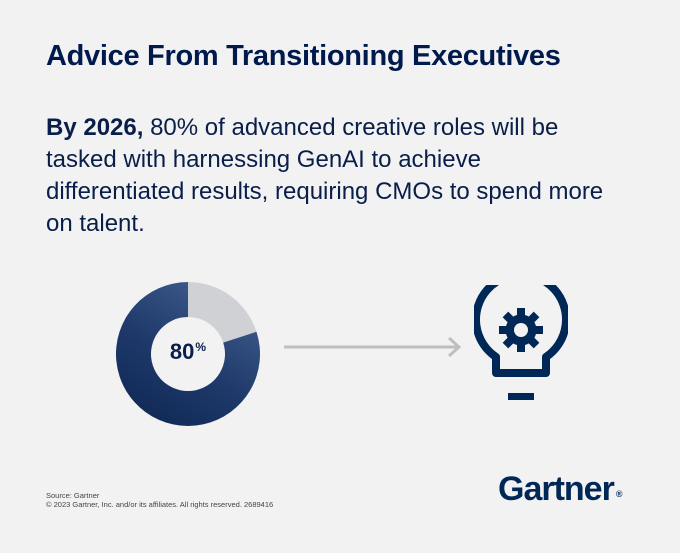 The width and height of the screenshot is (680, 553). Describe the element at coordinates (373, 347) in the screenshot. I see `arrow-right-icon` at that location.